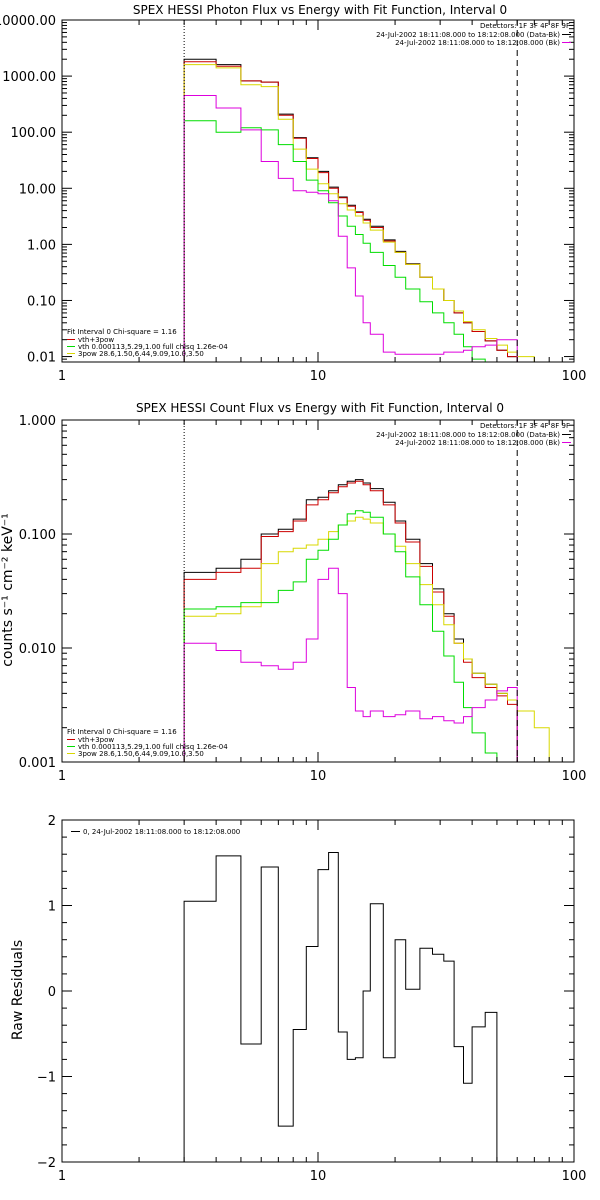  I want to click on y-tick-label: 0.010, so click(37, 649).